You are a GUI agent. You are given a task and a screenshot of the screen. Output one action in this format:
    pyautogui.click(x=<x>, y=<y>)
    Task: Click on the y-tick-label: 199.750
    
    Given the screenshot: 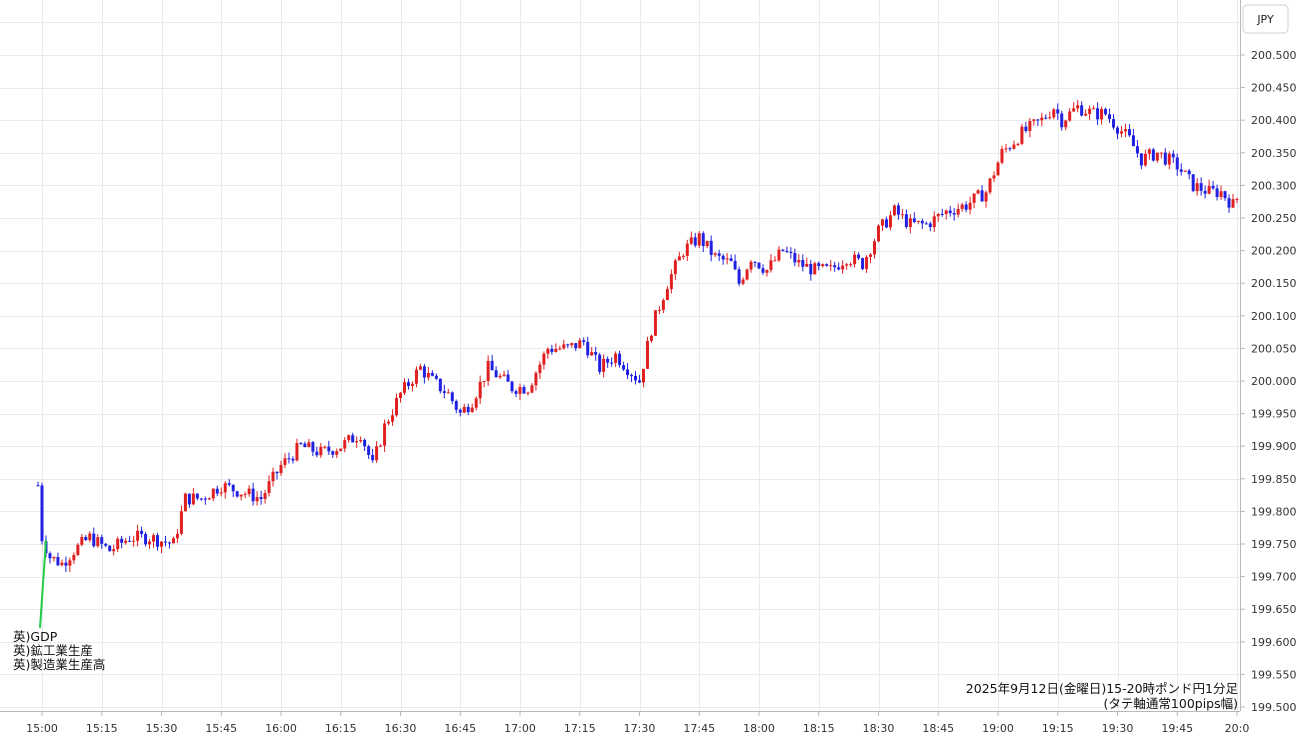 What is the action you would take?
    pyautogui.click(x=1274, y=544)
    